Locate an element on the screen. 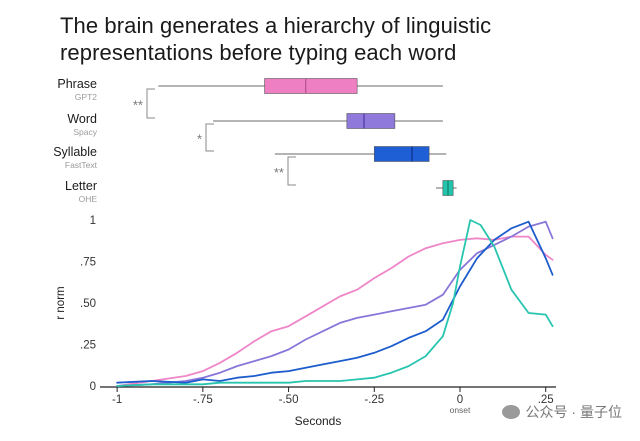  watermark: 公众号 · 量子位 is located at coordinates (561, 412).